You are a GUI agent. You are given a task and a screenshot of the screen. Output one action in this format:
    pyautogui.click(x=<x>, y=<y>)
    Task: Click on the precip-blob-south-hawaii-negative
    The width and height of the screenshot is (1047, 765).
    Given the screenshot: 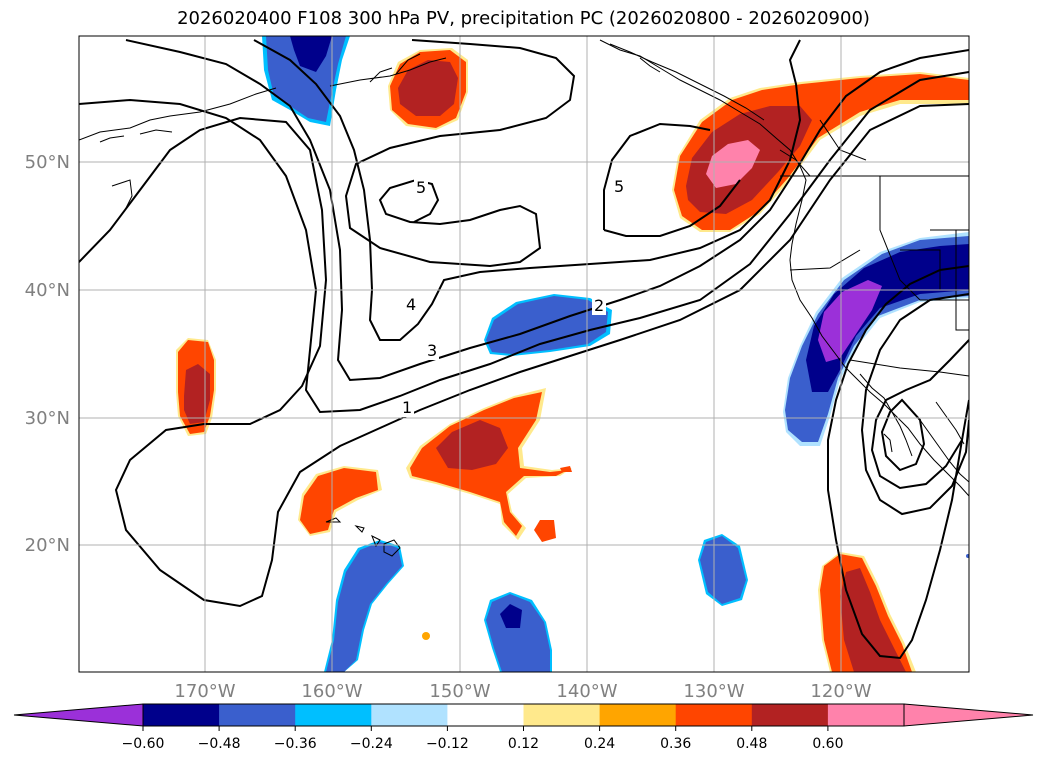 What is the action you would take?
    pyautogui.click(x=364, y=606)
    